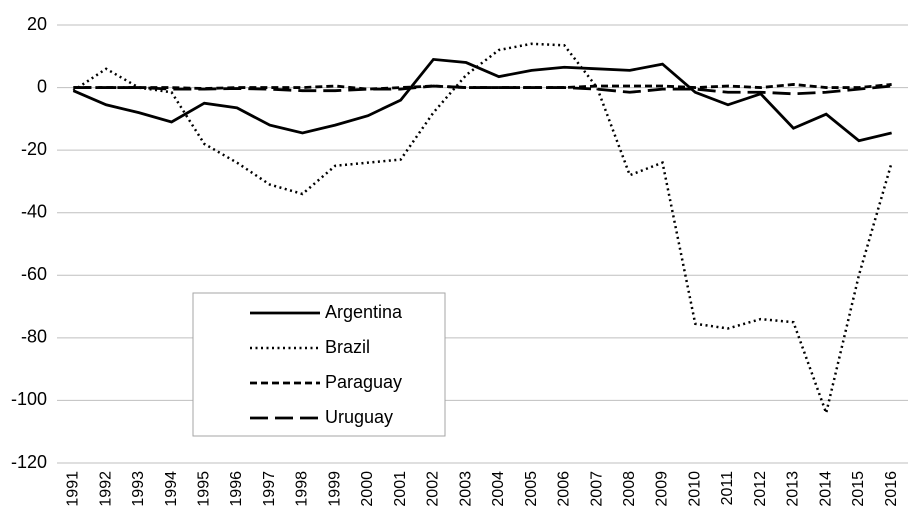 The image size is (910, 528). I want to click on legend-label: Paraguay, so click(363, 382).